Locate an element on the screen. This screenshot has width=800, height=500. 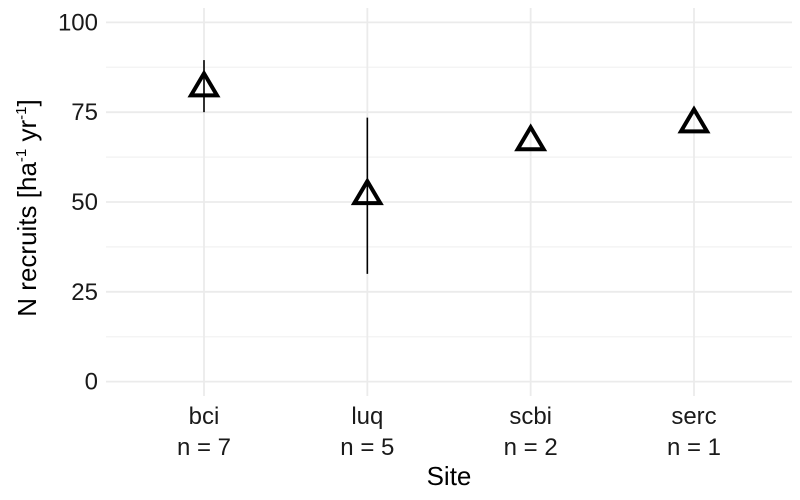
y-axis-title-sup1: -1 is located at coordinates (21, 155).